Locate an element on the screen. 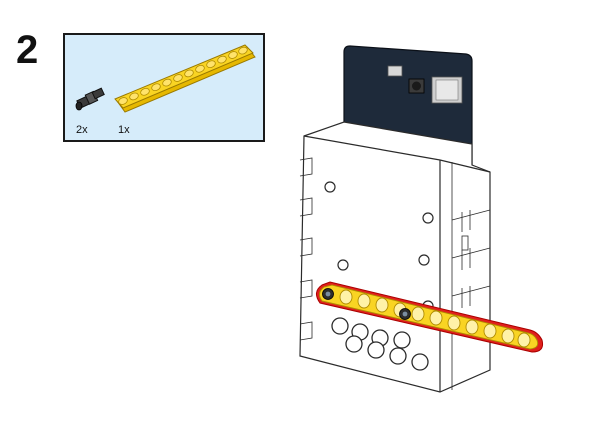 The width and height of the screenshot is (600, 424). step-number: 2 is located at coordinates (27, 50).